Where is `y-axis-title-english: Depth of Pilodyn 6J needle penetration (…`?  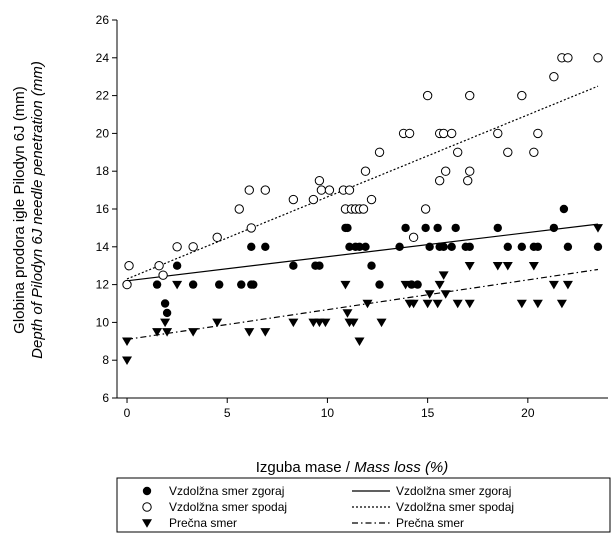
y-axis-title-english: Depth of Pilodyn 6J needle penetration (… is located at coordinates (37, 210).